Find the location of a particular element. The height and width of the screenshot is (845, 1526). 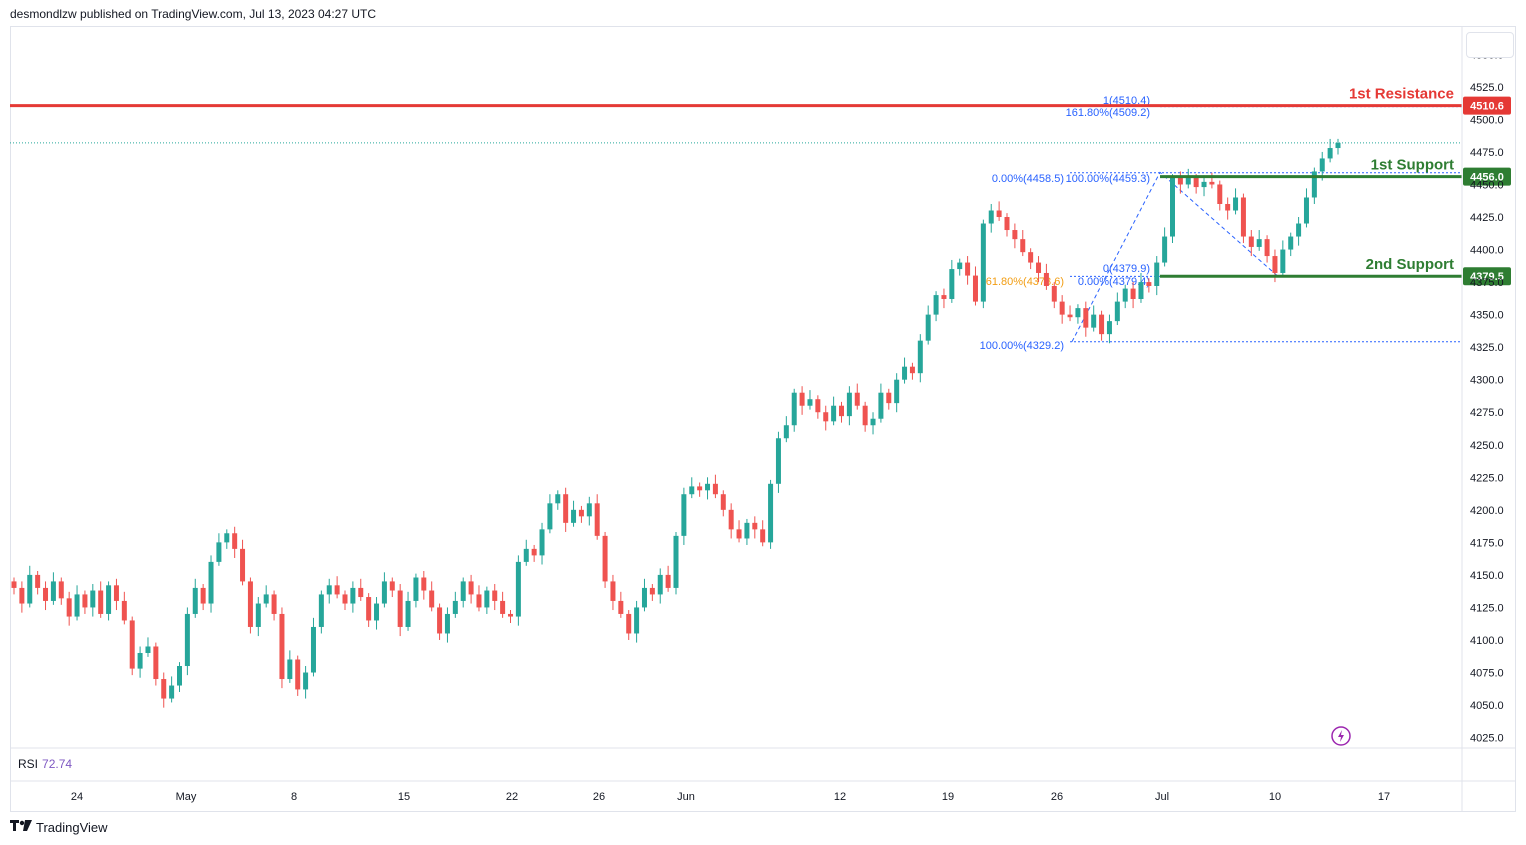

y-tick-label: 4400.0 is located at coordinates (1487, 251).